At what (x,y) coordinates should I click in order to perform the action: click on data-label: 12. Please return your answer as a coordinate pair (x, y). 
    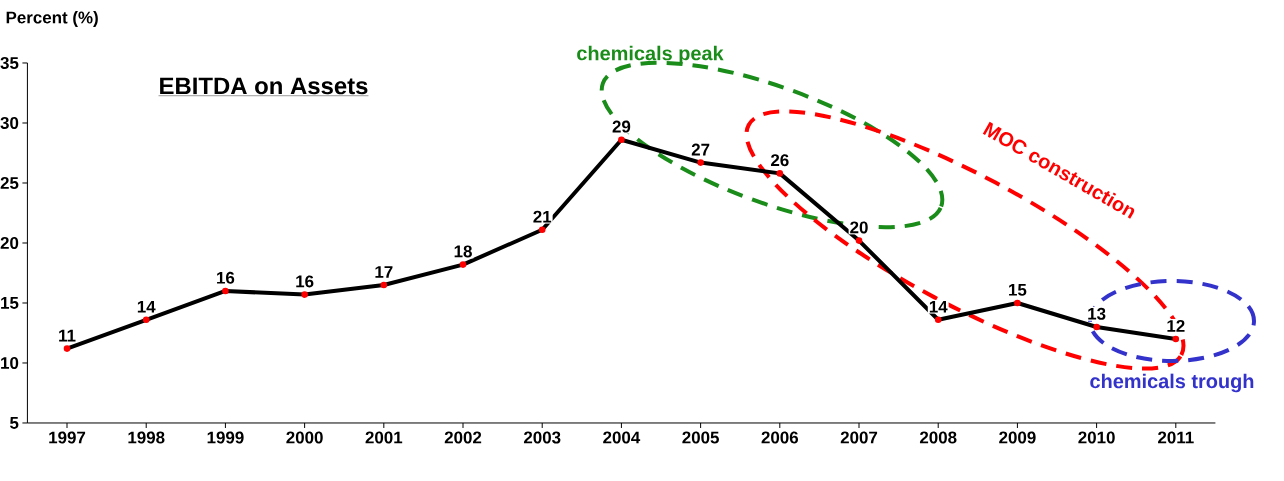
    Looking at the image, I should click on (1176, 325).